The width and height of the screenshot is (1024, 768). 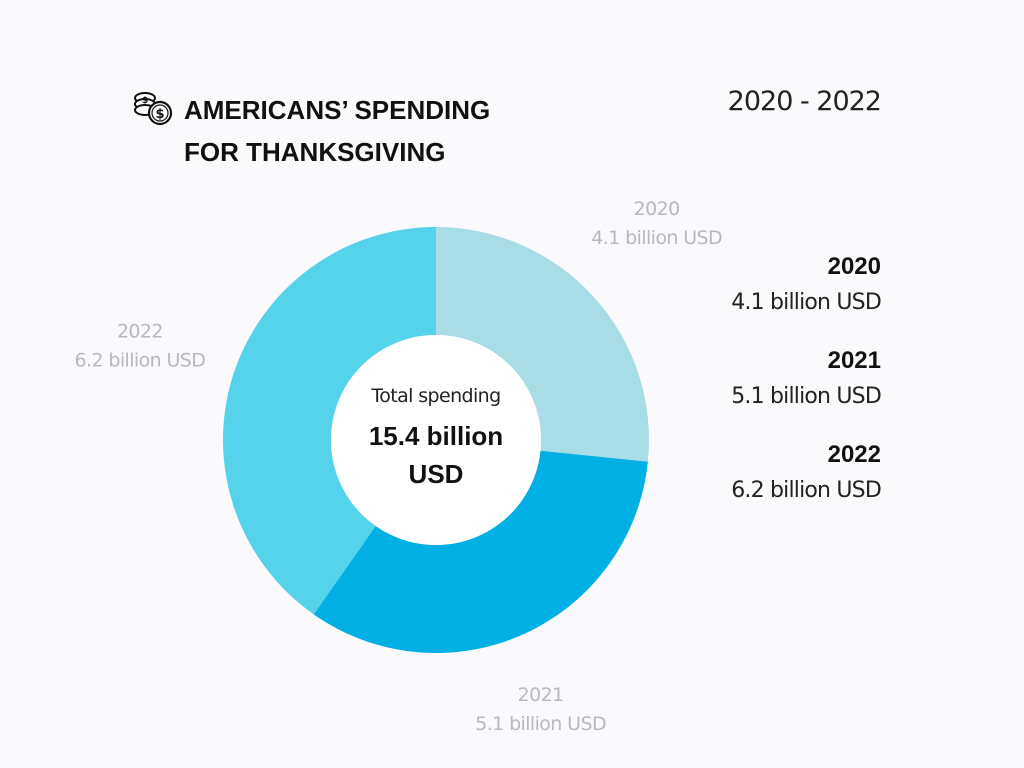 What do you see at coordinates (140, 361) in the screenshot?
I see `slice-label-value-2022: 6.2 billion USD` at bounding box center [140, 361].